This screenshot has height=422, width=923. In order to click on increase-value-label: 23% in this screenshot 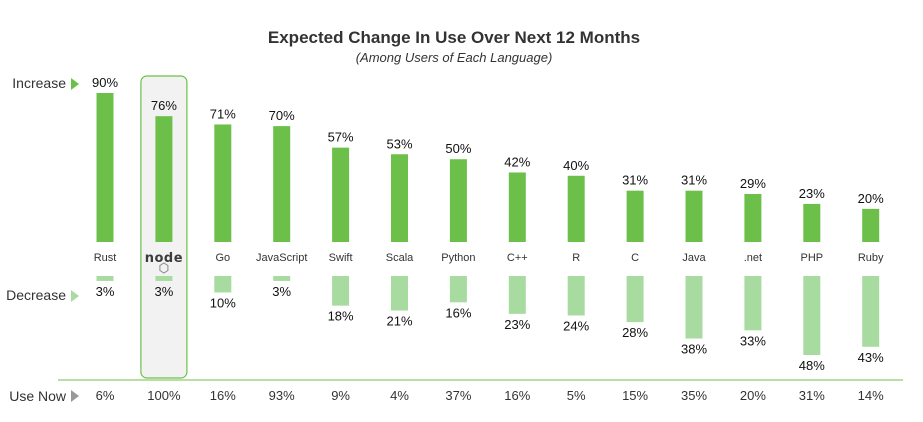, I will do `click(812, 193)`.